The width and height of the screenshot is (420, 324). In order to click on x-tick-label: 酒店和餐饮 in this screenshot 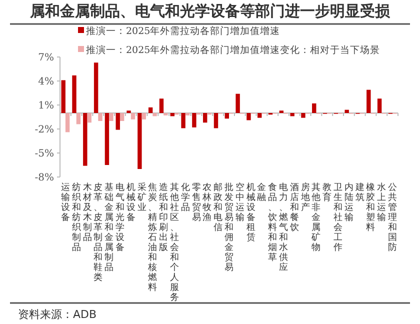, I will do `click(293, 207)`.